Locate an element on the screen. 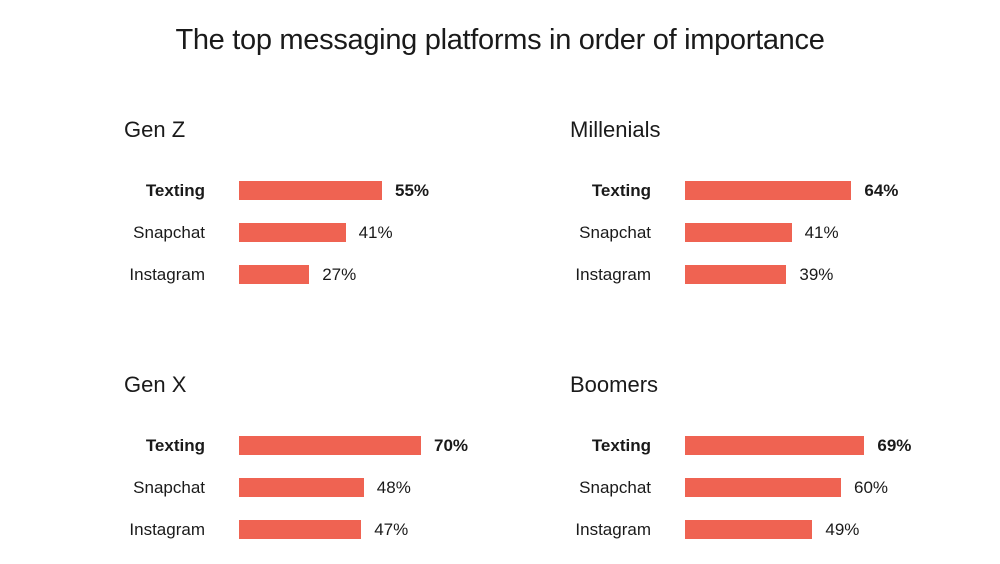  data-label: 69% is located at coordinates (894, 445).